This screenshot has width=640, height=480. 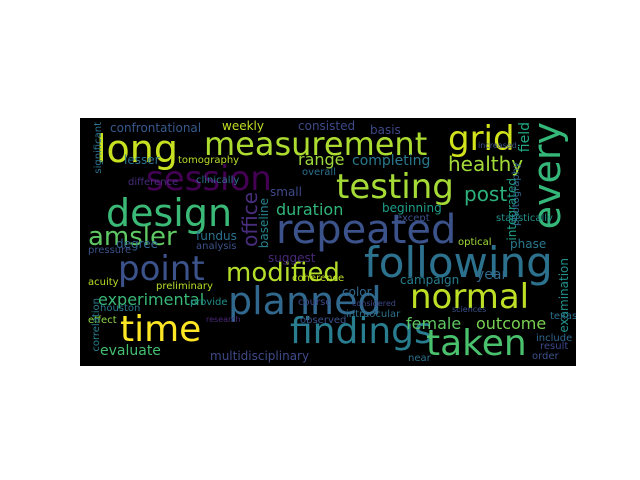 I want to click on word-clinically: clinically, so click(x=218, y=180).